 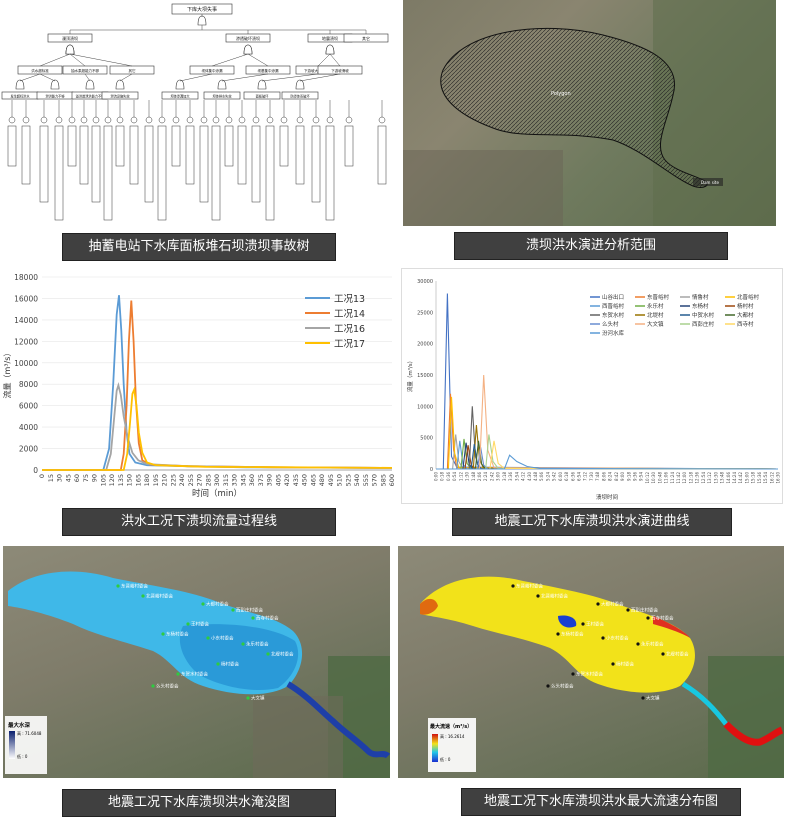 I want to click on x-tick-label: 435, so click(x=296, y=480).